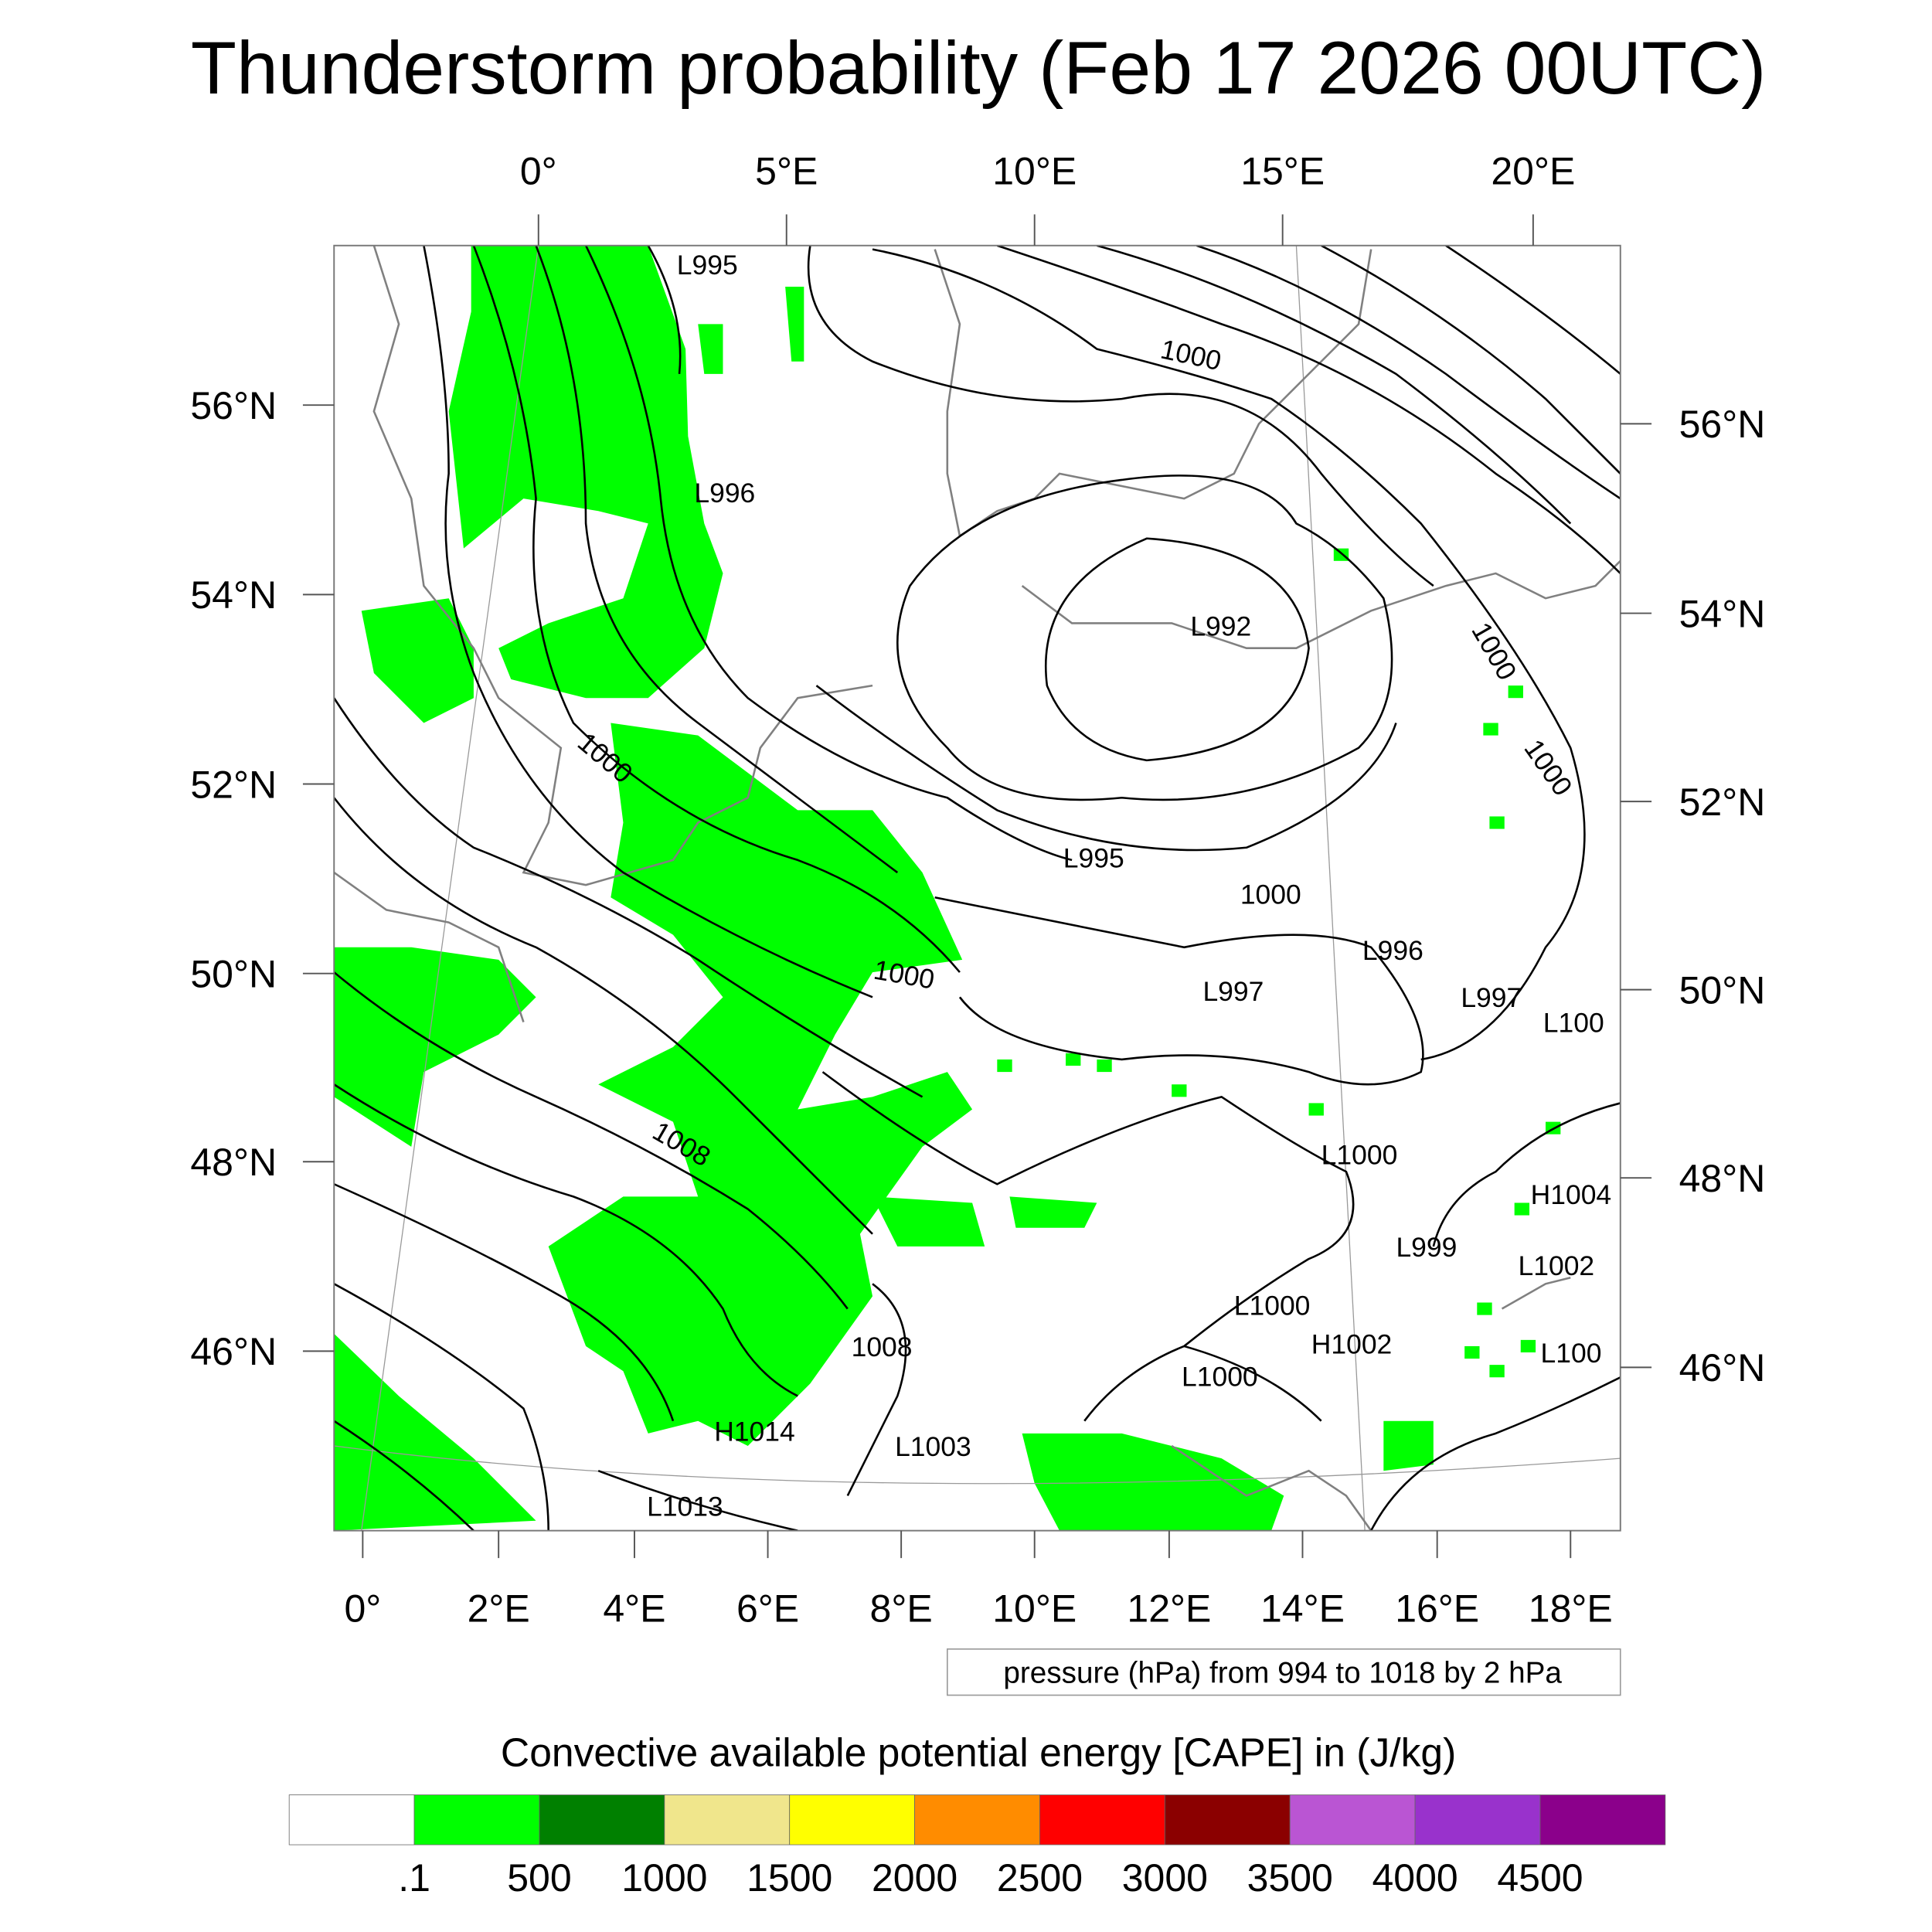 Image resolution: width=1932 pixels, height=1932 pixels. I want to click on colorbar-tick-label: 1000, so click(664, 1878).